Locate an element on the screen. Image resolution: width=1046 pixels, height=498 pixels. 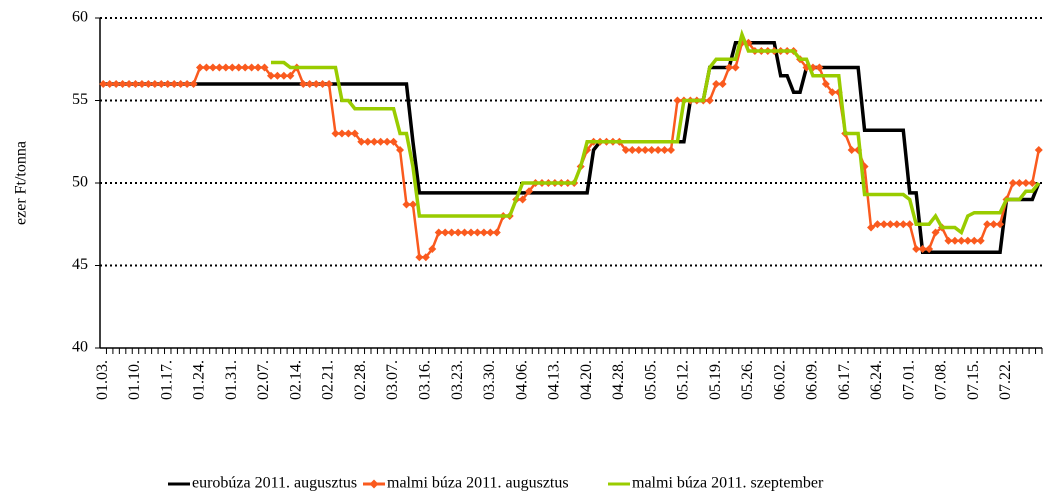
y-tick-label: 50 is located at coordinates (80, 182).